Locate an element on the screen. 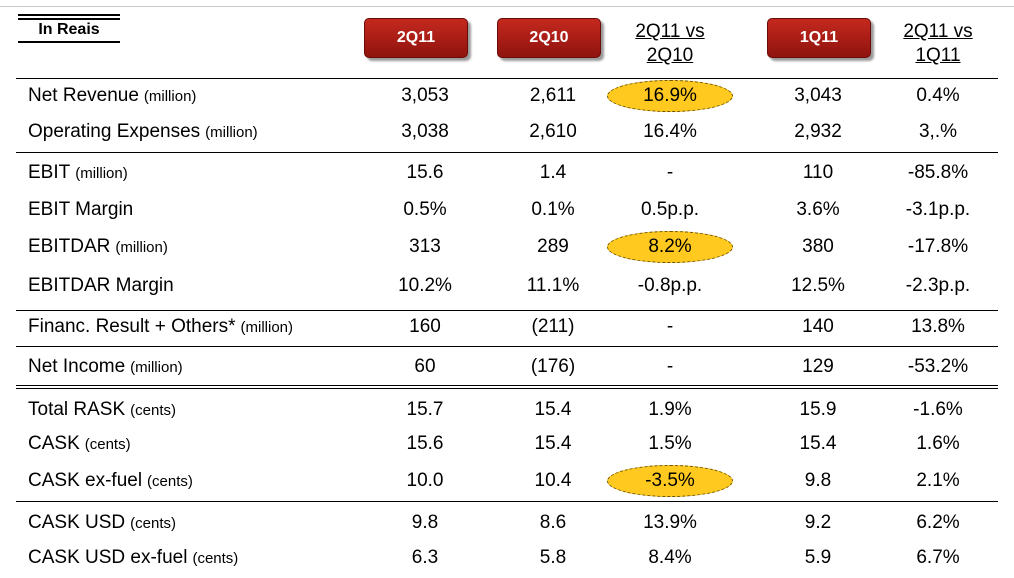 The height and width of the screenshot is (578, 1014). value-2q10-text: 2,611 is located at coordinates (553, 95).